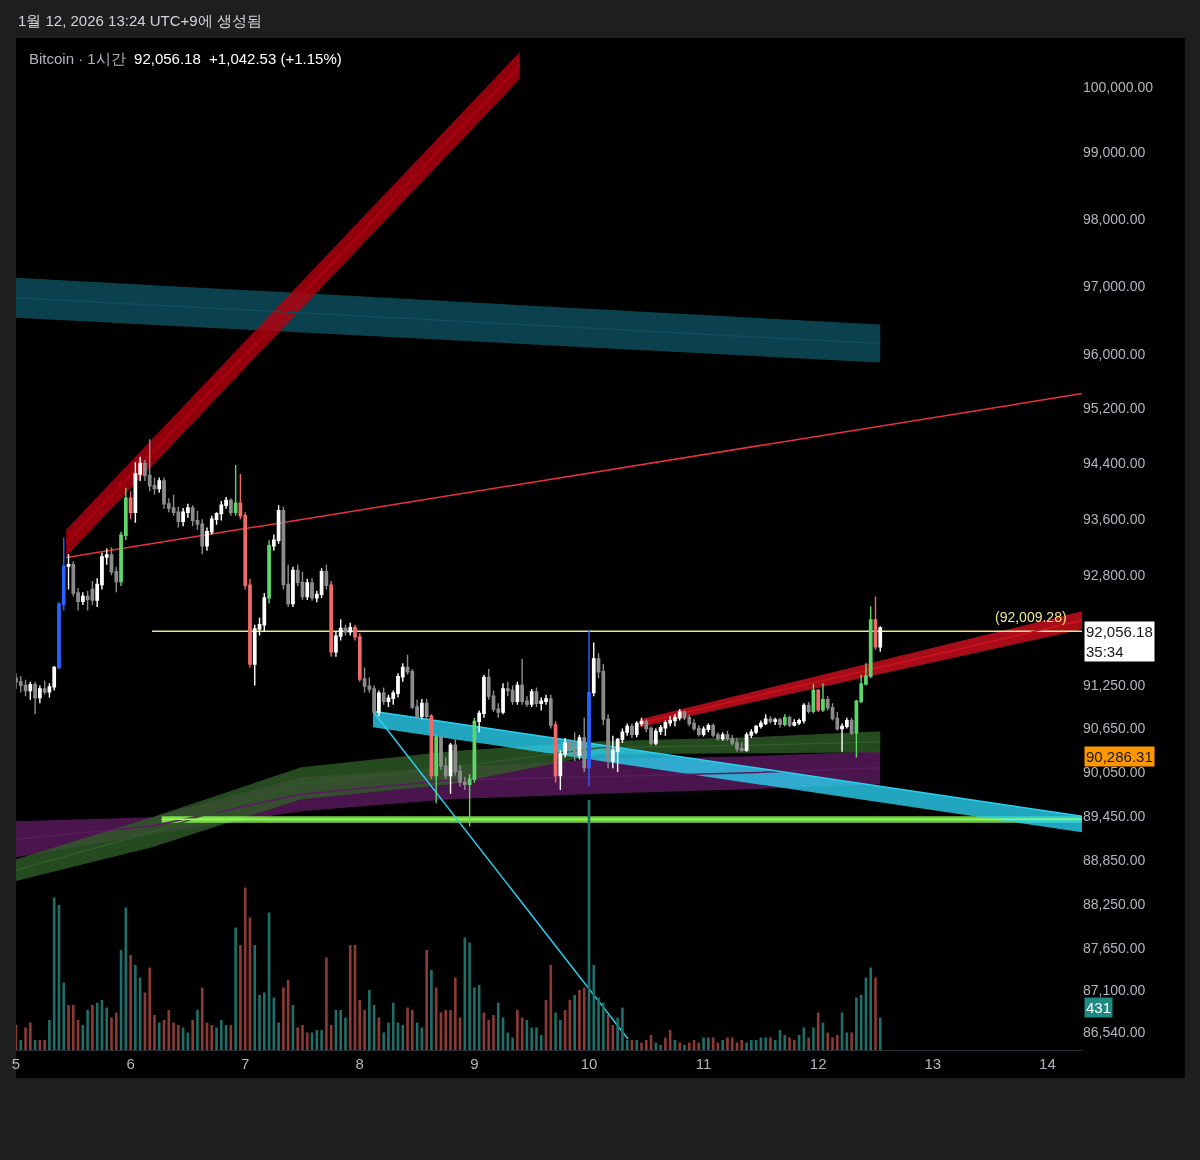 The width and height of the screenshot is (1200, 1160). Describe the element at coordinates (1114, 152) in the screenshot. I see `y-tick-label: 99,000.00` at that location.